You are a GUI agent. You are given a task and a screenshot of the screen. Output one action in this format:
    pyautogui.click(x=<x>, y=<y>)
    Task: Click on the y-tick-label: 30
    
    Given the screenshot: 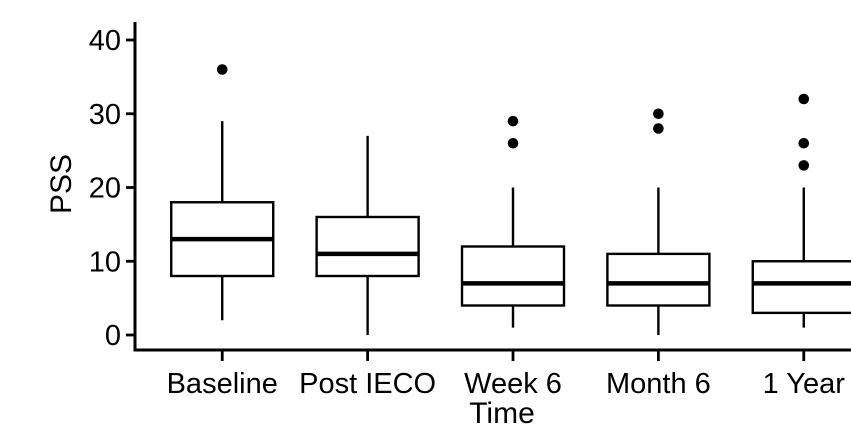 What is the action you would take?
    pyautogui.click(x=105, y=115)
    